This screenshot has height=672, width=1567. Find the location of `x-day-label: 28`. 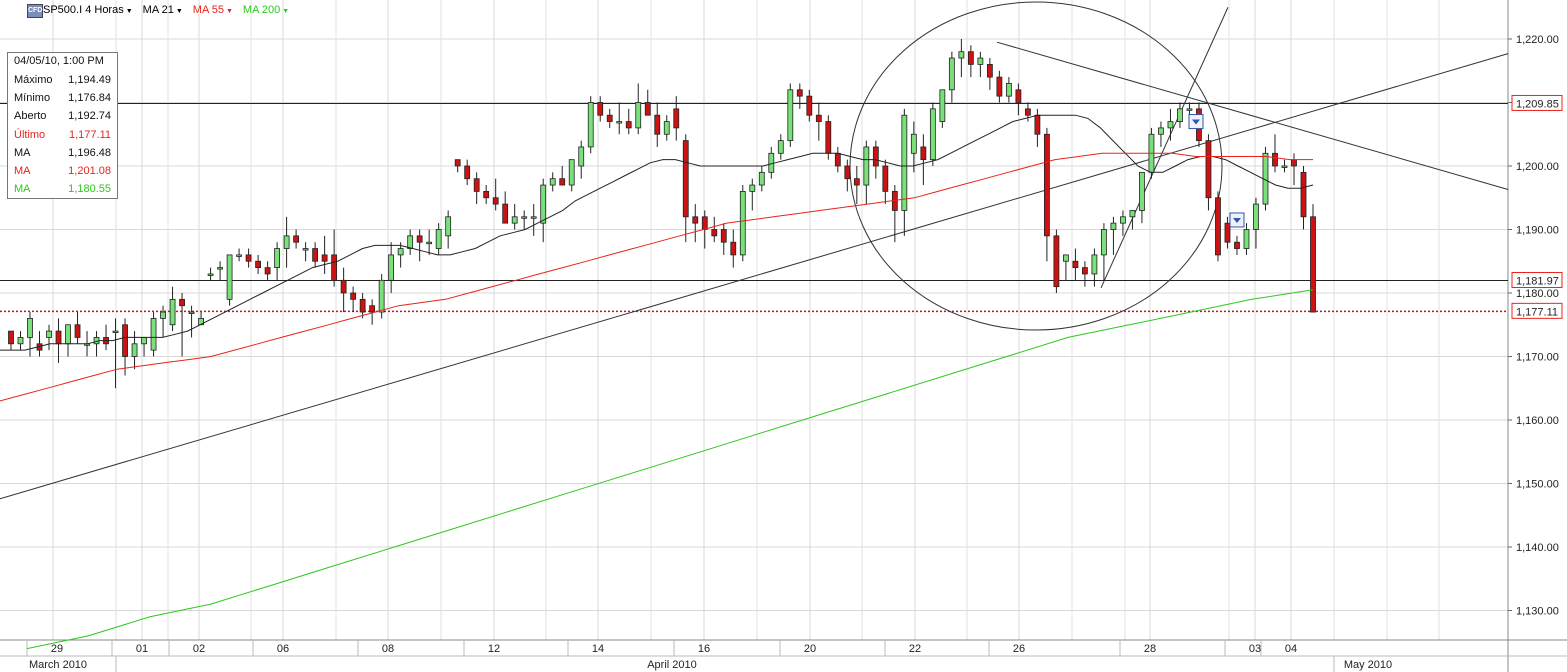

x-day-label: 28 is located at coordinates (1150, 649).